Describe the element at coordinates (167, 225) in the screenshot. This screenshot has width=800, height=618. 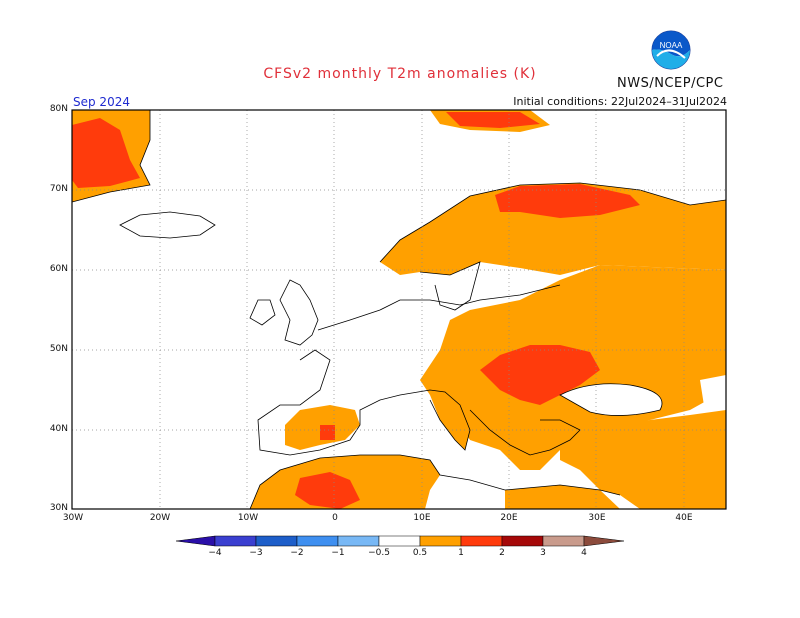
I see `iceland-coast` at that location.